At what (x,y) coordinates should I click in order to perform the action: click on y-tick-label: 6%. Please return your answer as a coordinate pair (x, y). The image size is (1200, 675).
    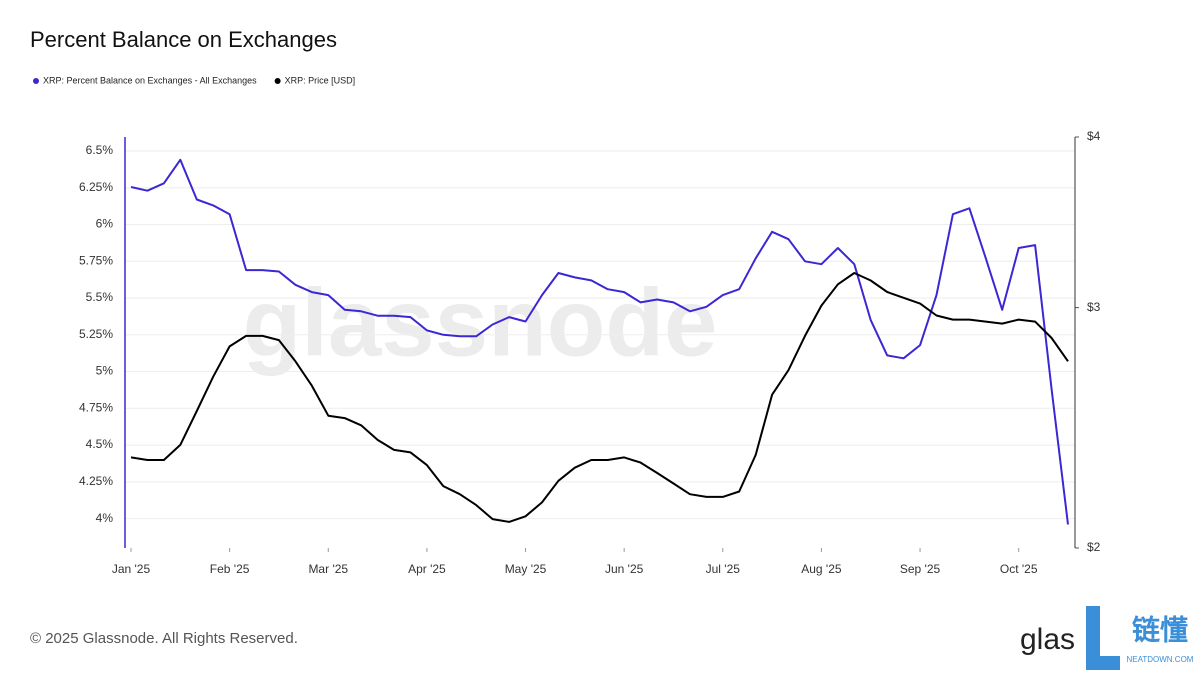
    Looking at the image, I should click on (105, 224).